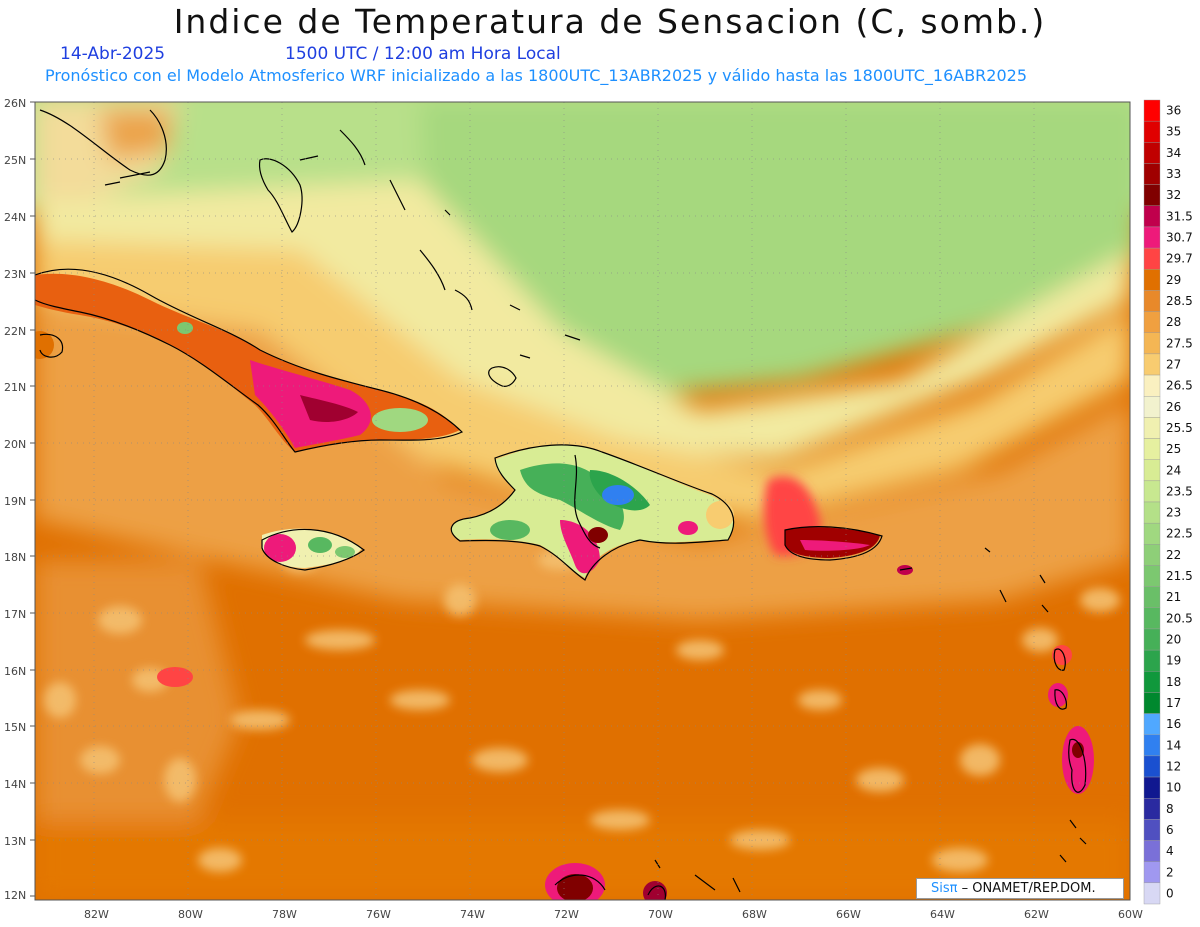 This screenshot has height=927, width=1200. What do you see at coordinates (848, 914) in the screenshot?
I see `lon-label: 66W` at bounding box center [848, 914].